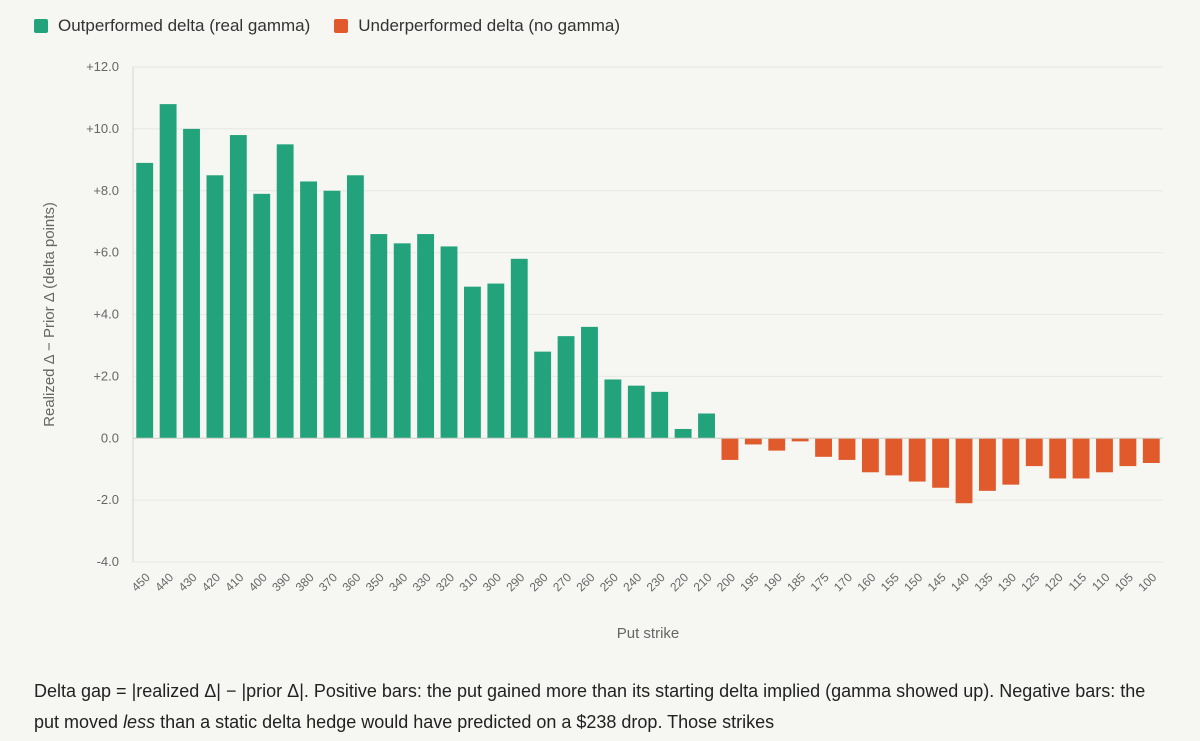  I want to click on x-tick-label: 155, so click(890, 582).